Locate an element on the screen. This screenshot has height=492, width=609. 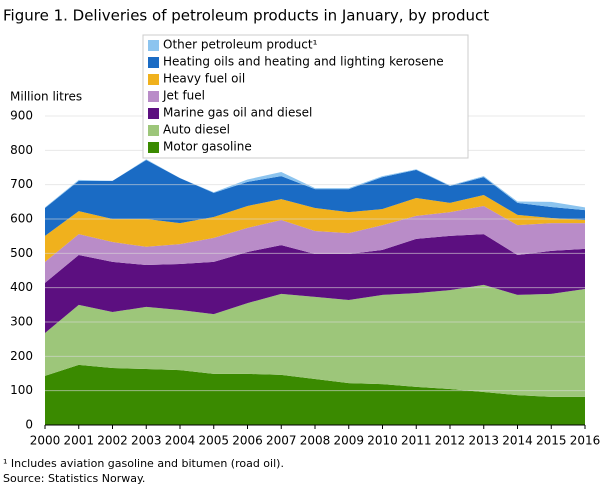
legend-label: Jet fuel is located at coordinates (183, 96).